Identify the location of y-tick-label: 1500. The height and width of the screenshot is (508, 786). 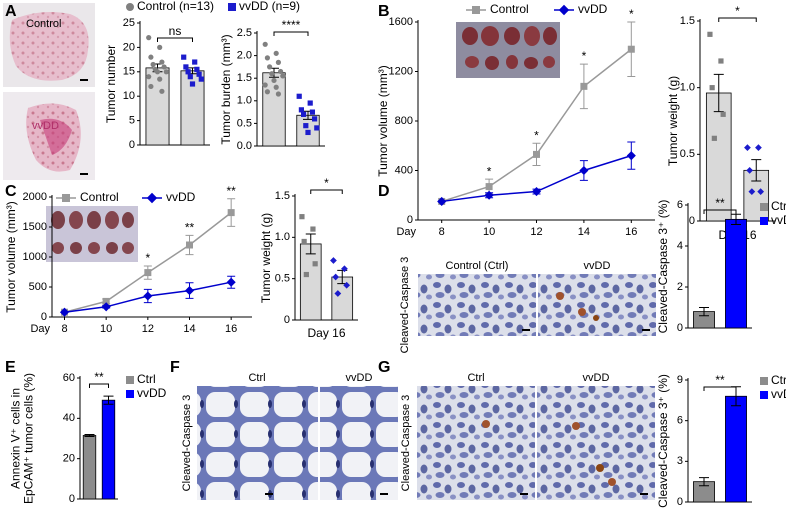
(35, 227).